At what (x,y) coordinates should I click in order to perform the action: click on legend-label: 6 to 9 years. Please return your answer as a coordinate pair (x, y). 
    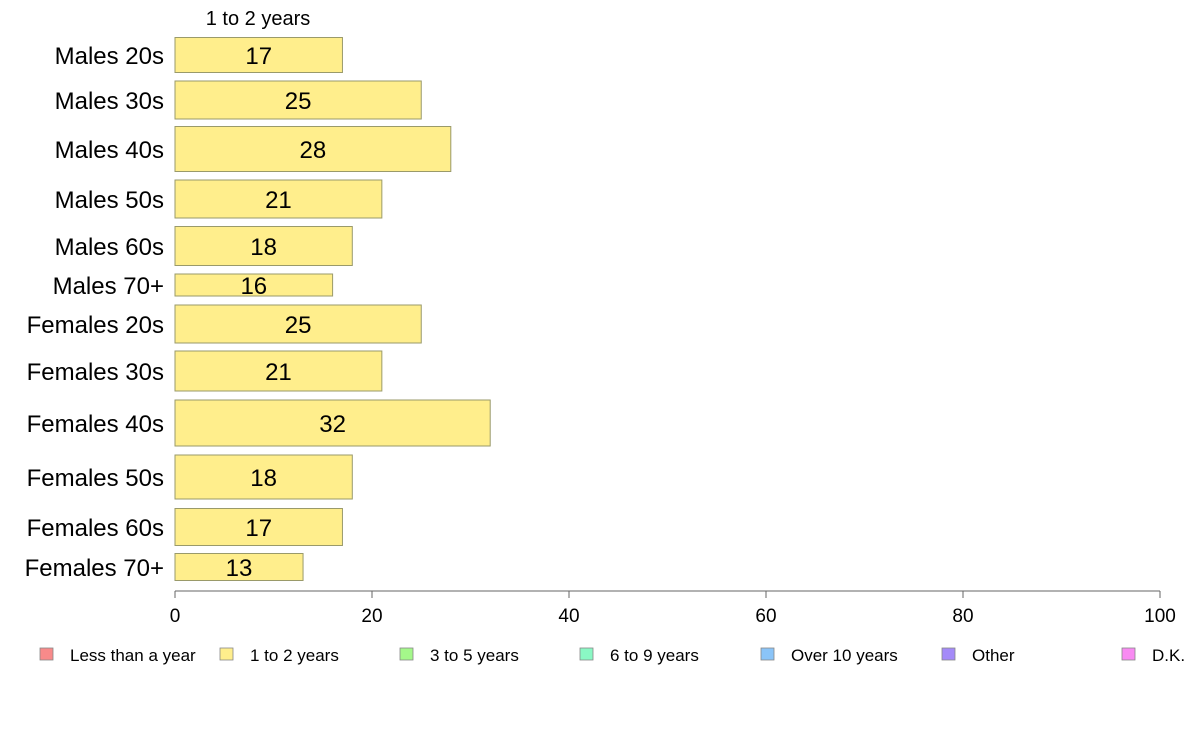
    Looking at the image, I should click on (654, 655).